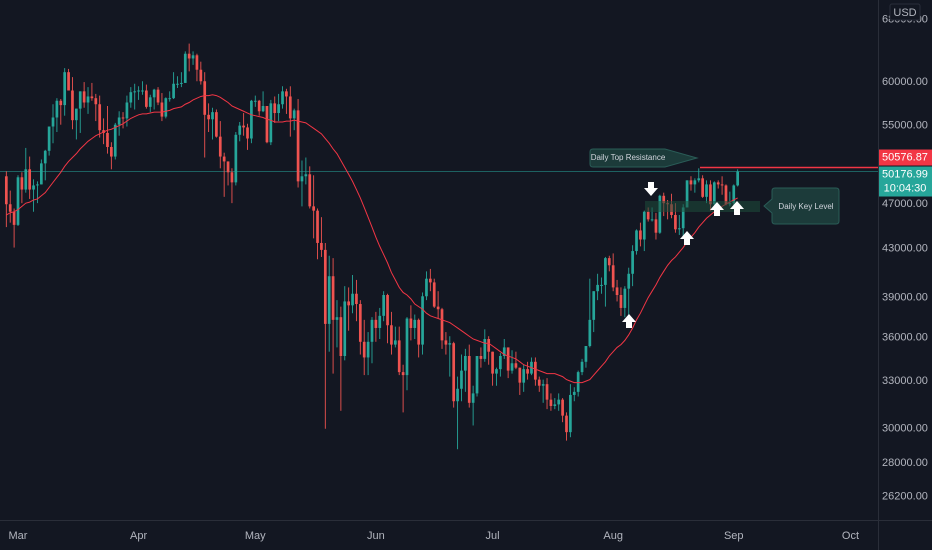 This screenshot has width=932, height=550. I want to click on y-tick-label: 33000.00, so click(905, 381).